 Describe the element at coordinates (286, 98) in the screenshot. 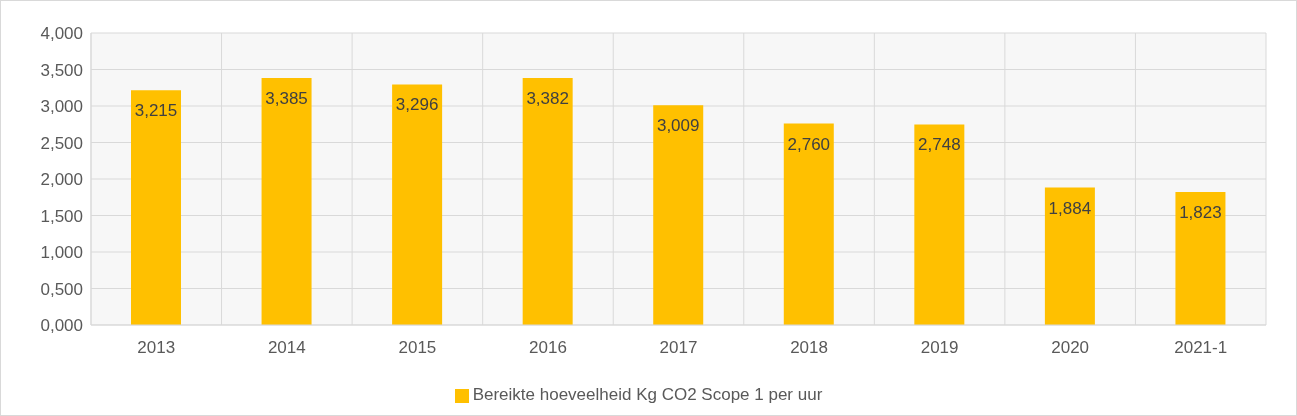

I see `data-label: 3,385` at that location.